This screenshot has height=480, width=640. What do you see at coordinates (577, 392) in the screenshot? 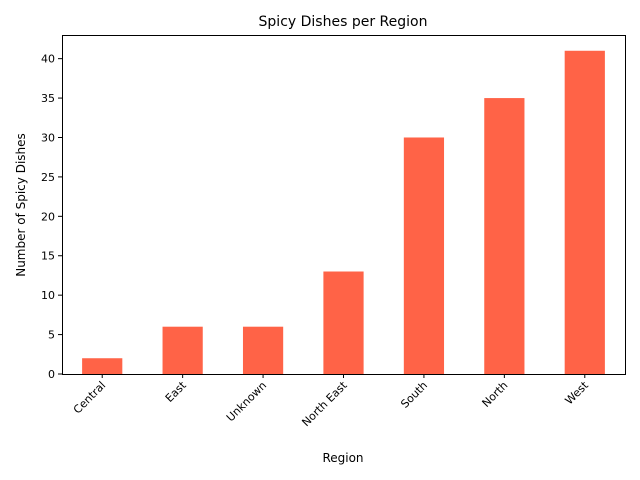
I see `x-tick-label: West` at bounding box center [577, 392].